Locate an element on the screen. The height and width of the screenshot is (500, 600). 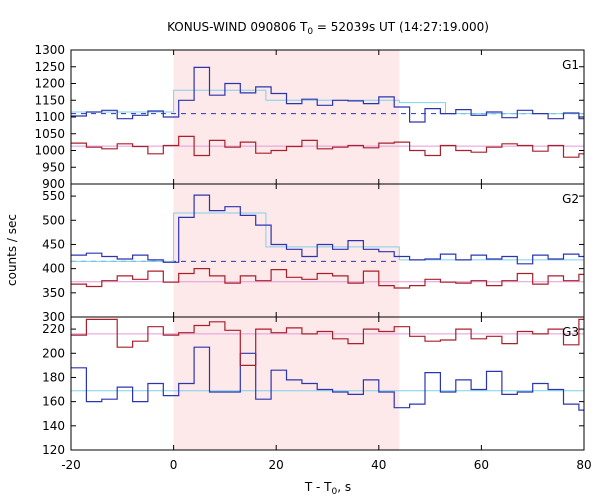
x-axis-label-suffix: , s is located at coordinates (344, 487).